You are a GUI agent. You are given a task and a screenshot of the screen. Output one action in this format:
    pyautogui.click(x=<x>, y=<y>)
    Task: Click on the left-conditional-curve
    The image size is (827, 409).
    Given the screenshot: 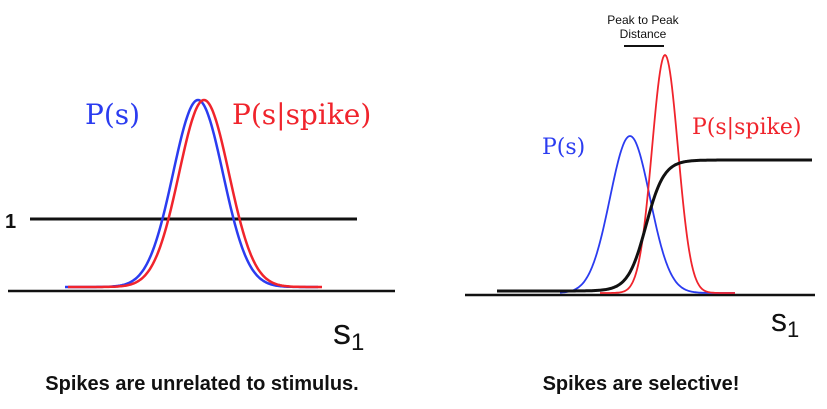 What is the action you would take?
    pyautogui.click(x=195, y=193)
    